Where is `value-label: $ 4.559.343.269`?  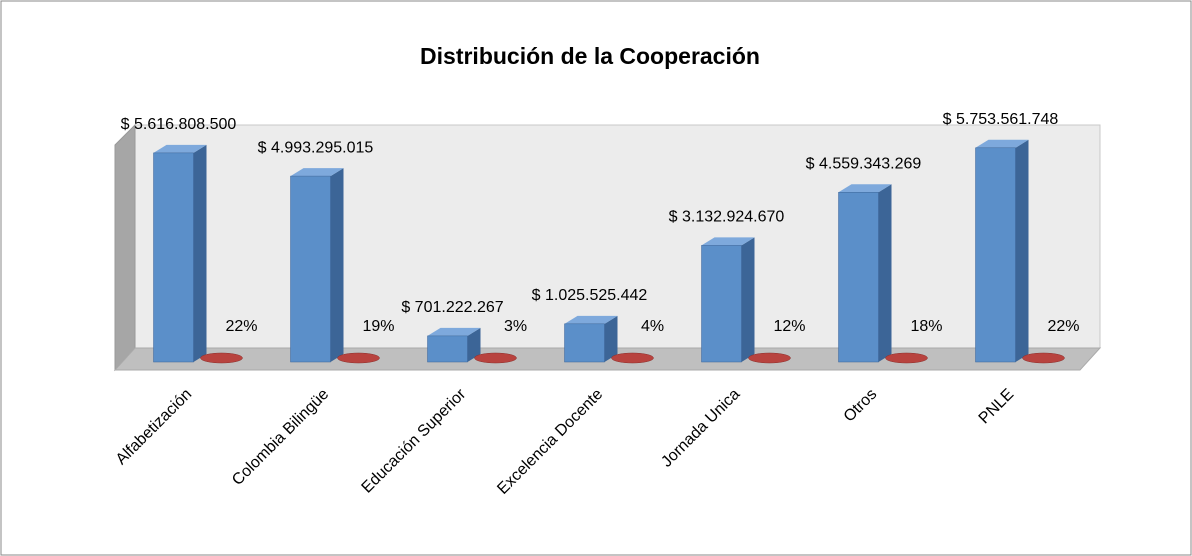
value-label: $ 4.559.343.269 is located at coordinates (864, 163).